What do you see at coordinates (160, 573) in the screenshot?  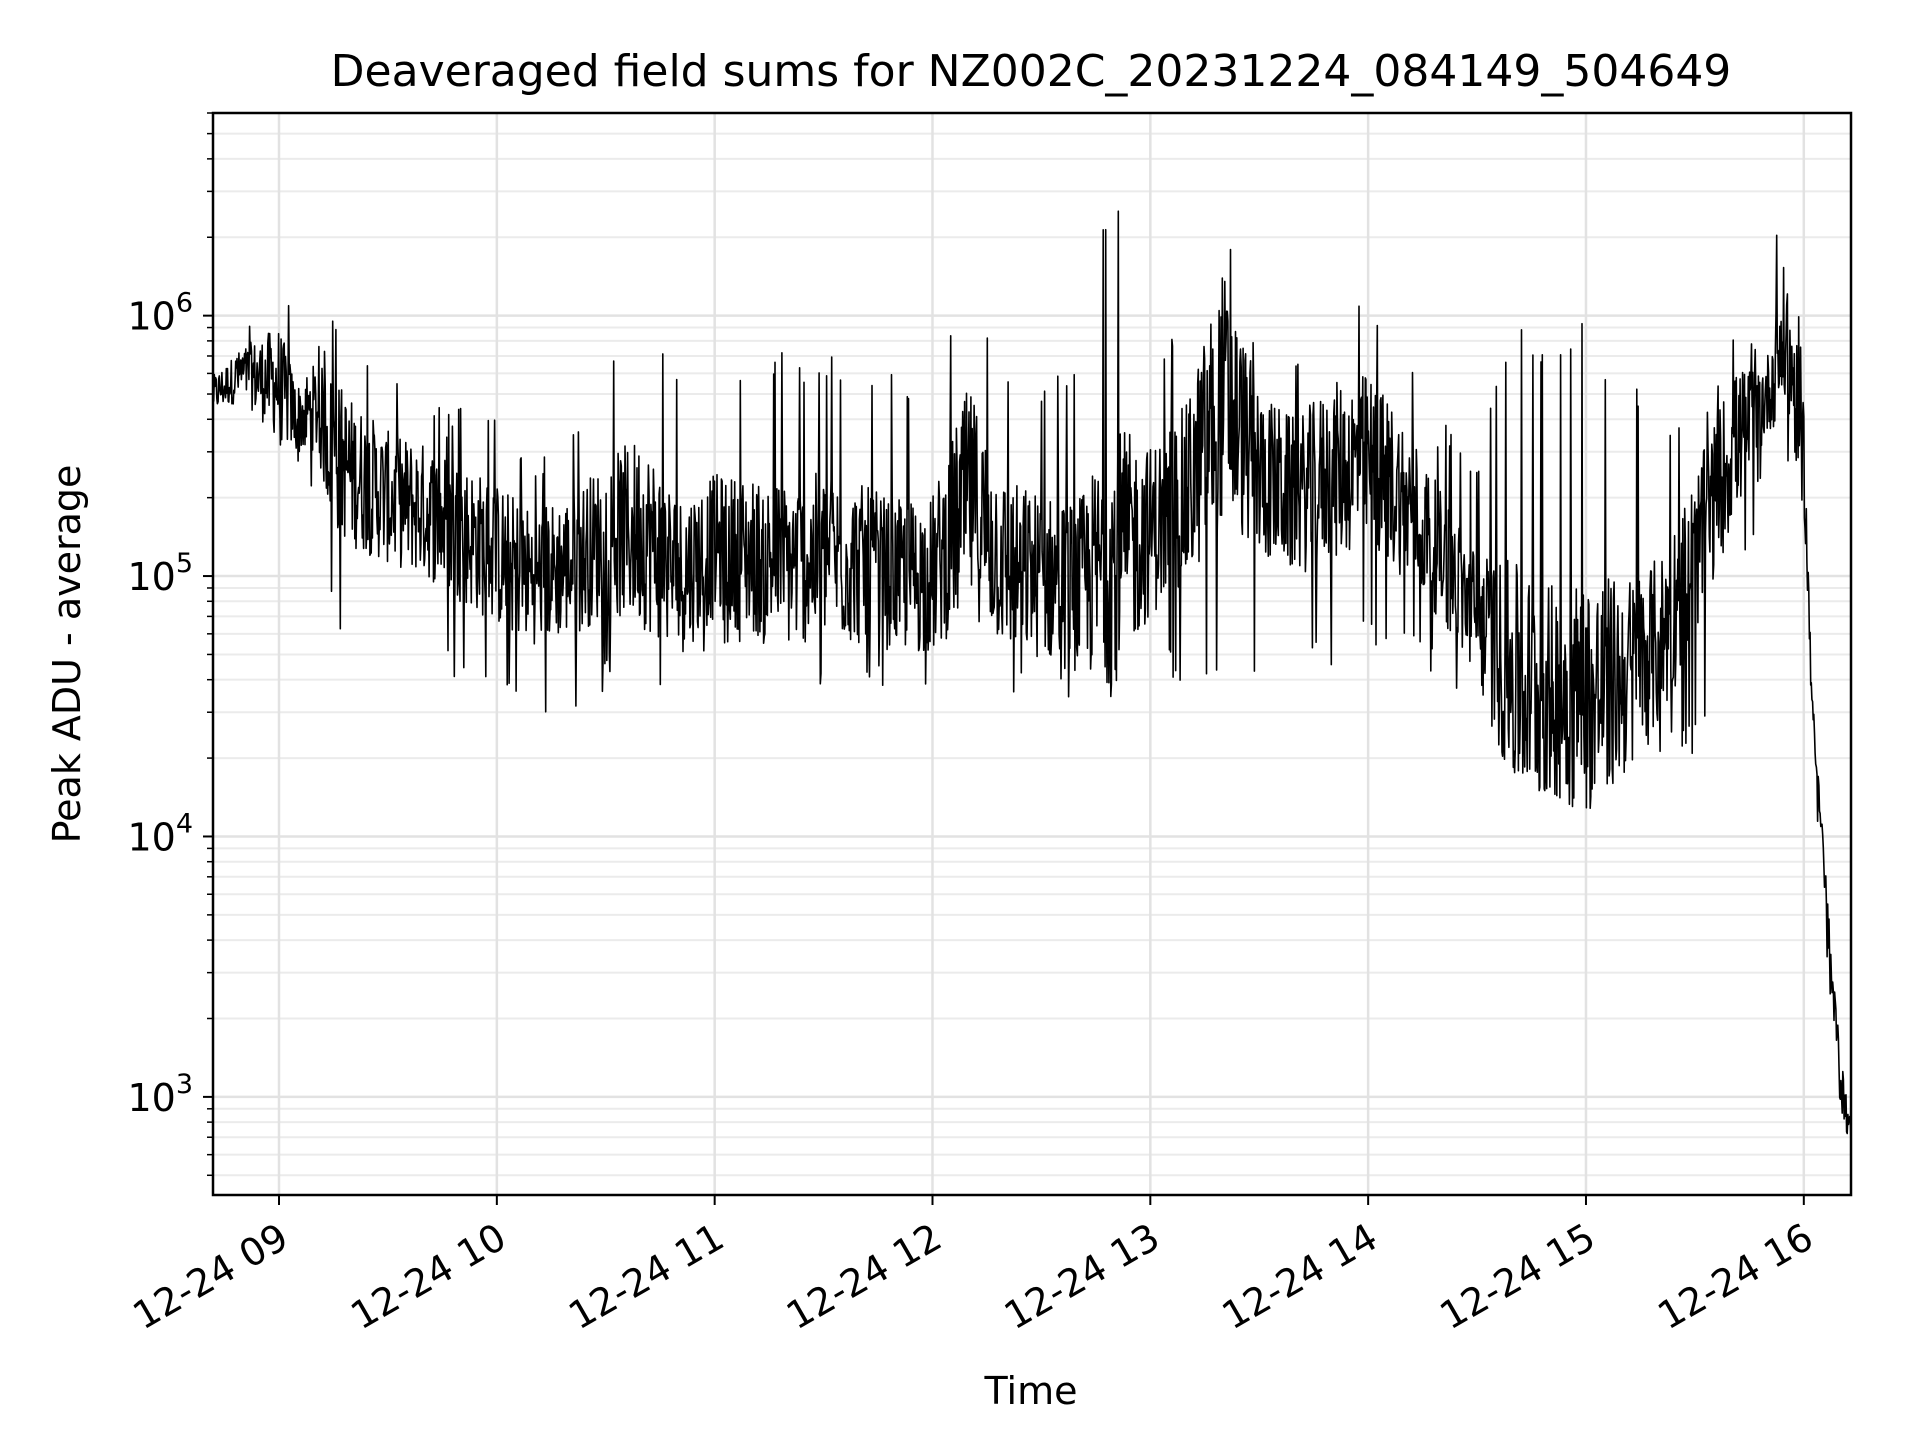 I see `y-tick-label: 10⁵` at bounding box center [160, 573].